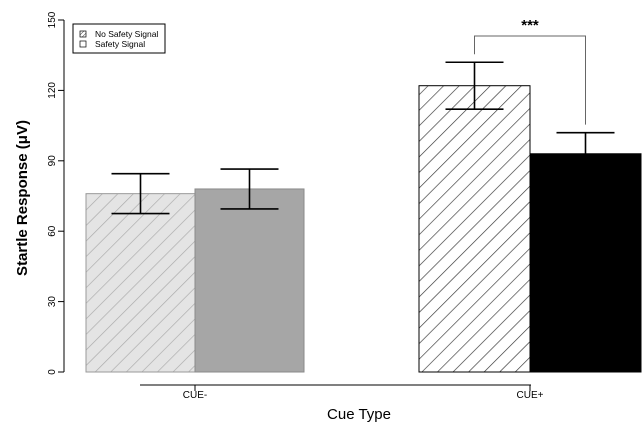  What do you see at coordinates (126, 34) in the screenshot?
I see `legend-label-no-safety: No Safety Signal` at bounding box center [126, 34].